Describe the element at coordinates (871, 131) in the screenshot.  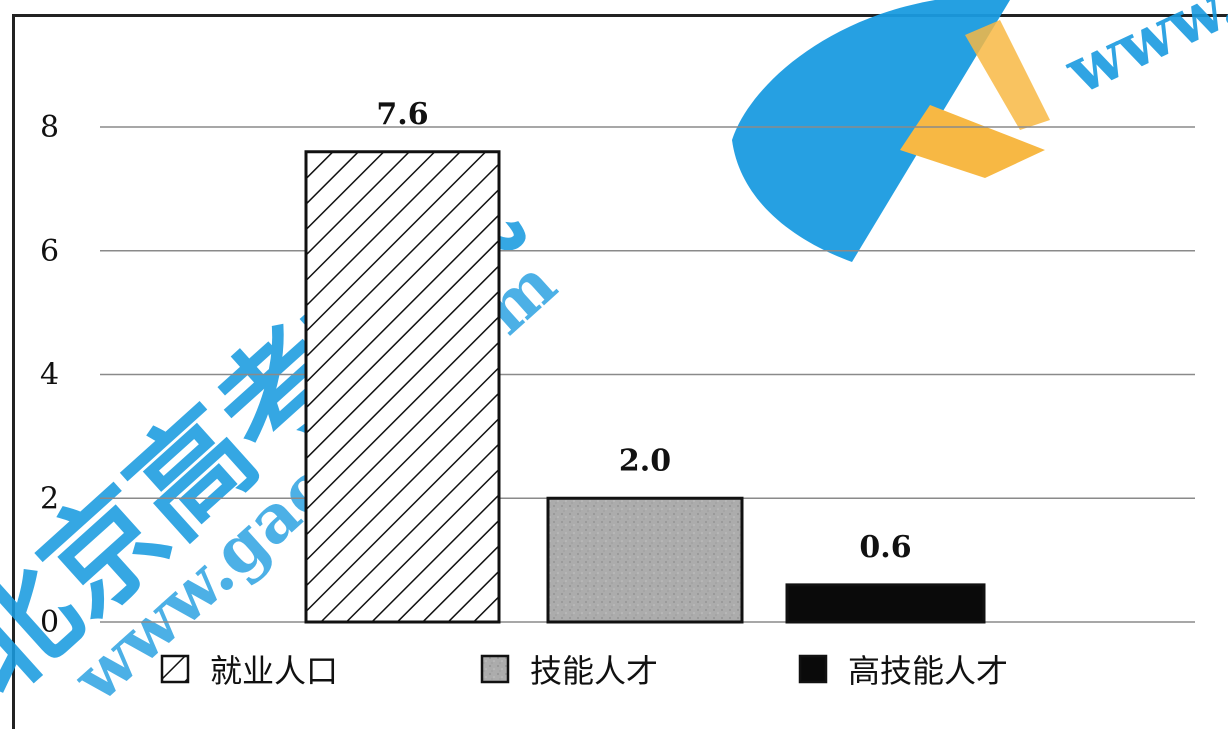
I see `watermark-logo-blue-shape` at that location.